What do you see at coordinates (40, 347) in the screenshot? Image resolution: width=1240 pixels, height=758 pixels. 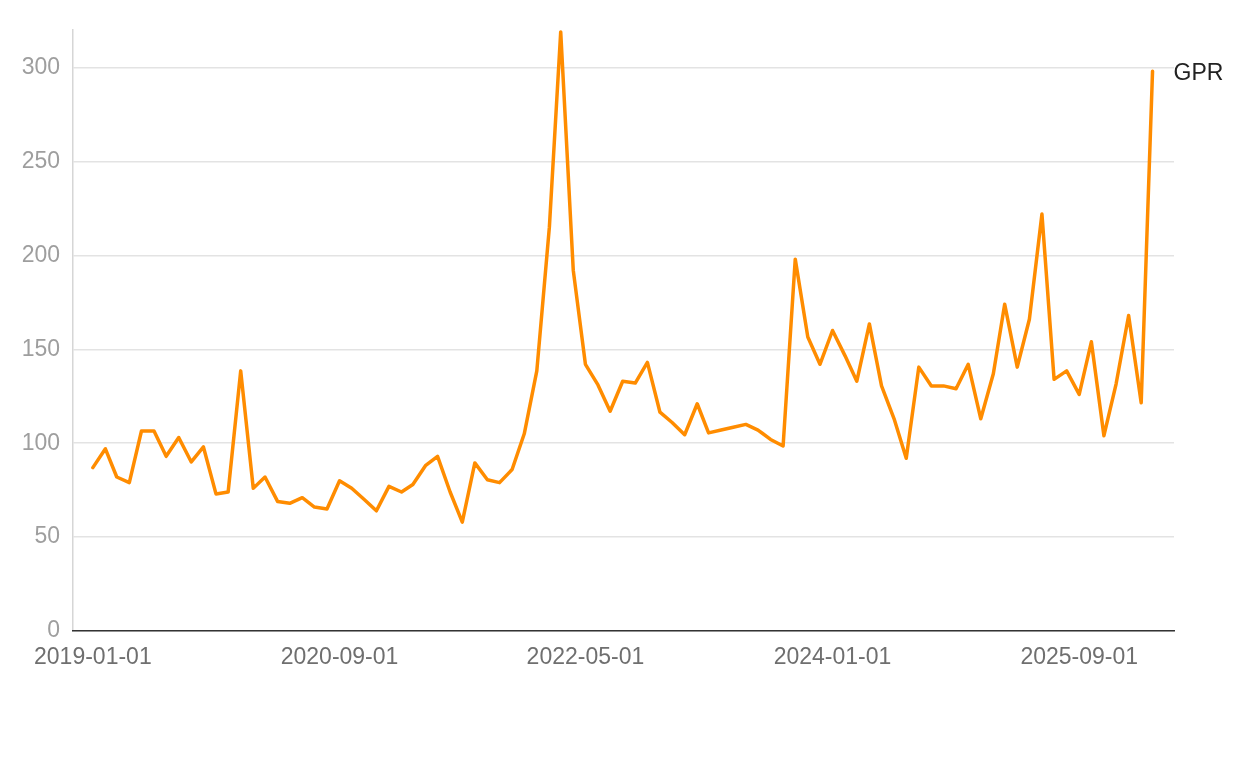 I see `y-tick-label: 150` at bounding box center [40, 347].